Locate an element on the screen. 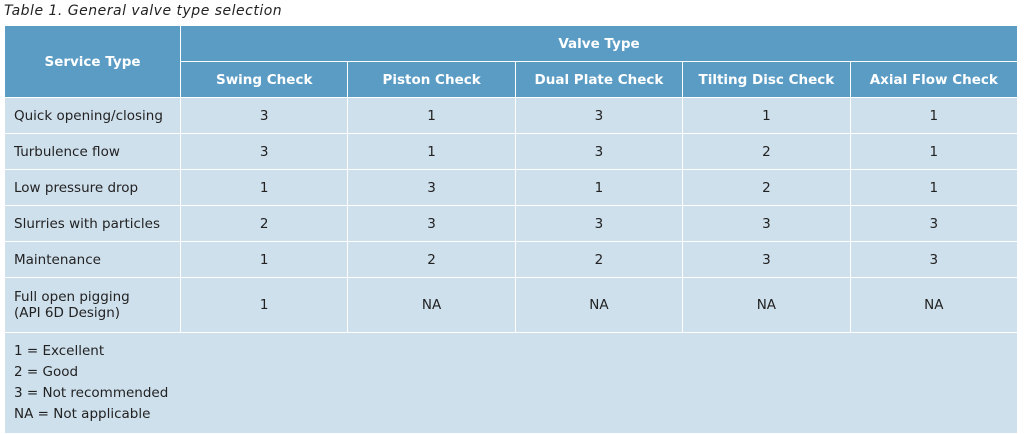 The image size is (1024, 434). service-label: Turbulence flow is located at coordinates (67, 151).